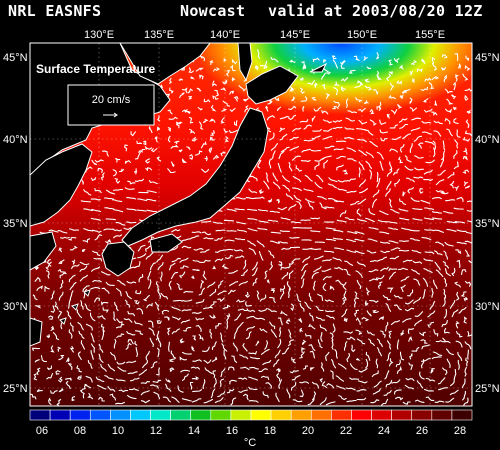 The height and width of the screenshot is (450, 500). What do you see at coordinates (487, 224) in the screenshot?
I see `lat-tick-35-right: 35°N` at bounding box center [487, 224].